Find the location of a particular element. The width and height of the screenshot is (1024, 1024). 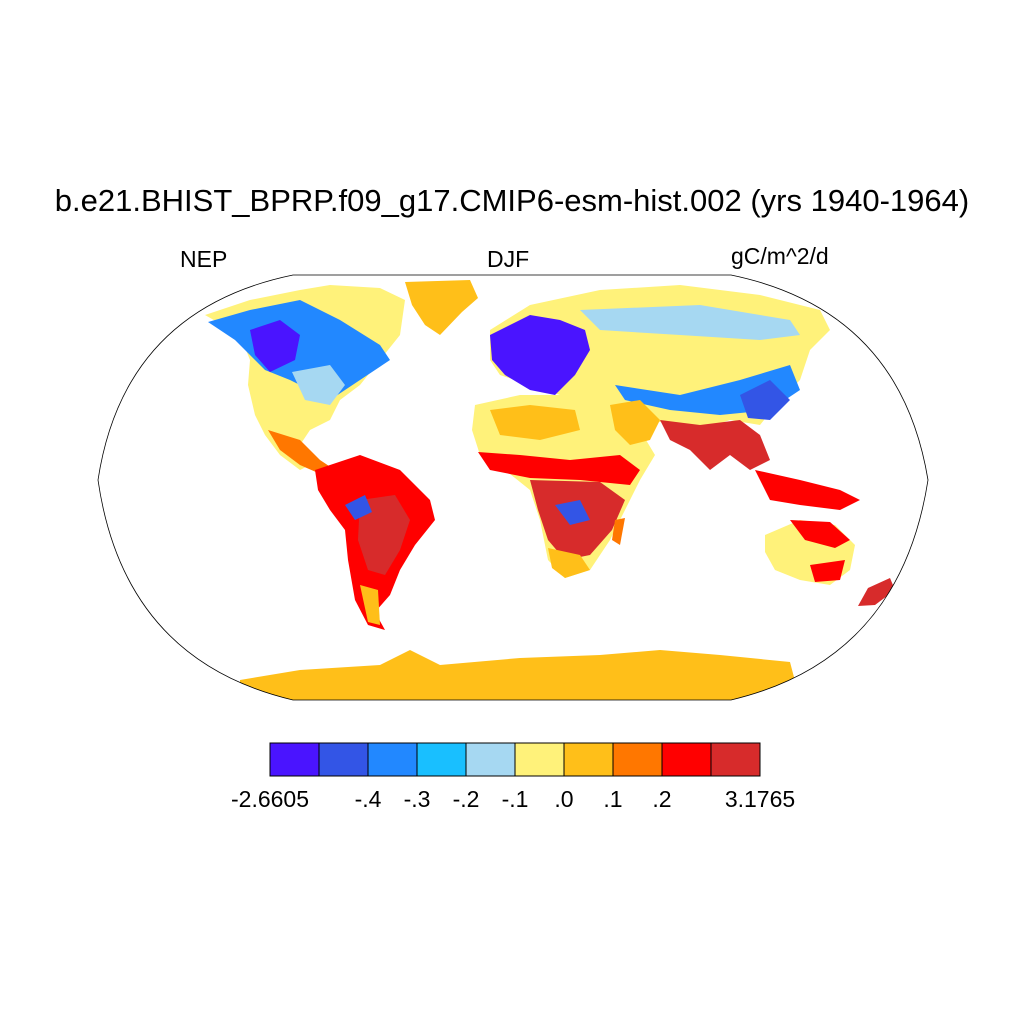

units-label: gC/m^2/d is located at coordinates (780, 256).